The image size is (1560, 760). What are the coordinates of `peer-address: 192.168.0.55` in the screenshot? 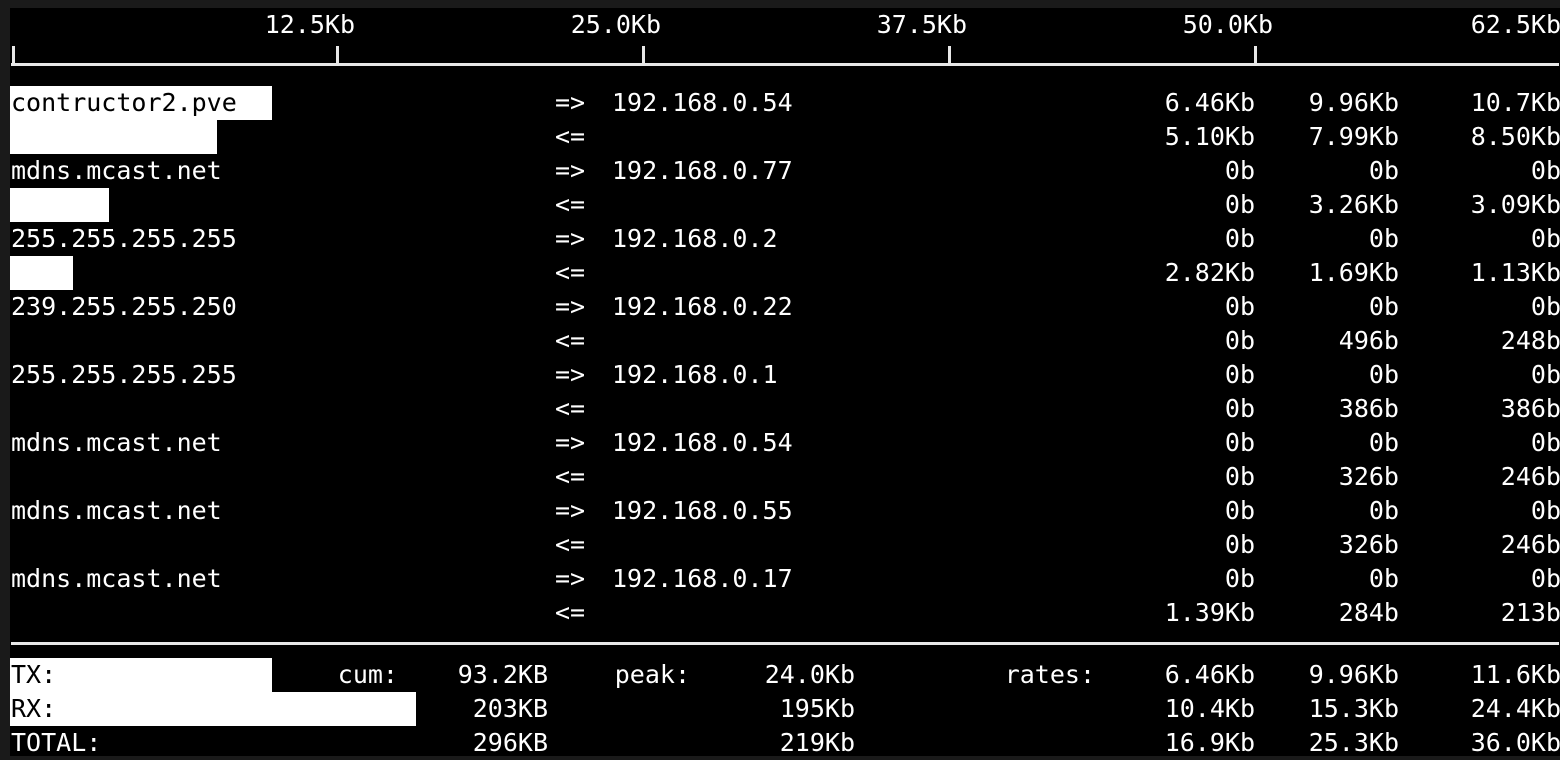 It's located at (702, 510).